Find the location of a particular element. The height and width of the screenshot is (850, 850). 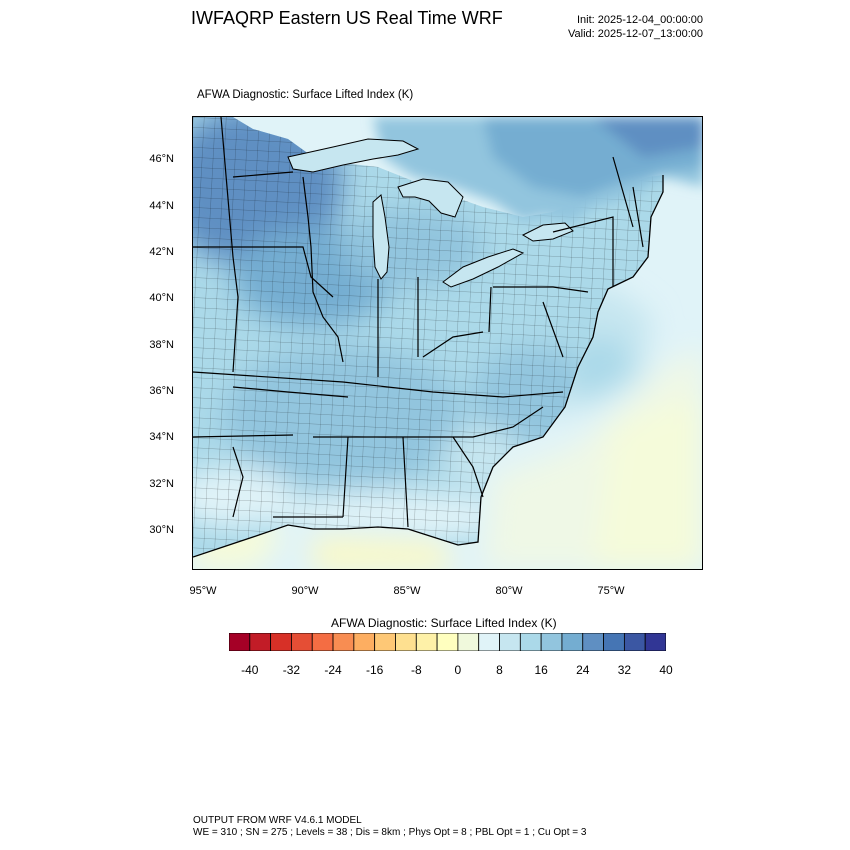

lat-label: 38°N is located at coordinates (161, 345).